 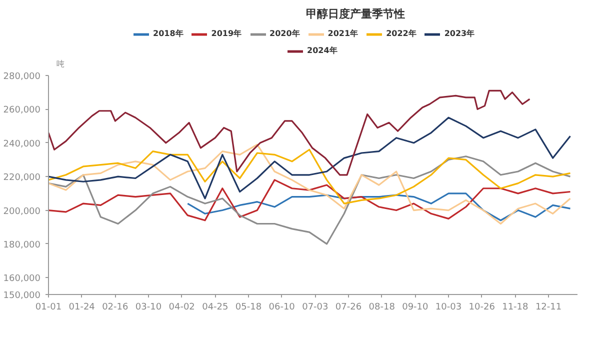 I want to click on x-tick-label: 04-25, so click(x=215, y=307).